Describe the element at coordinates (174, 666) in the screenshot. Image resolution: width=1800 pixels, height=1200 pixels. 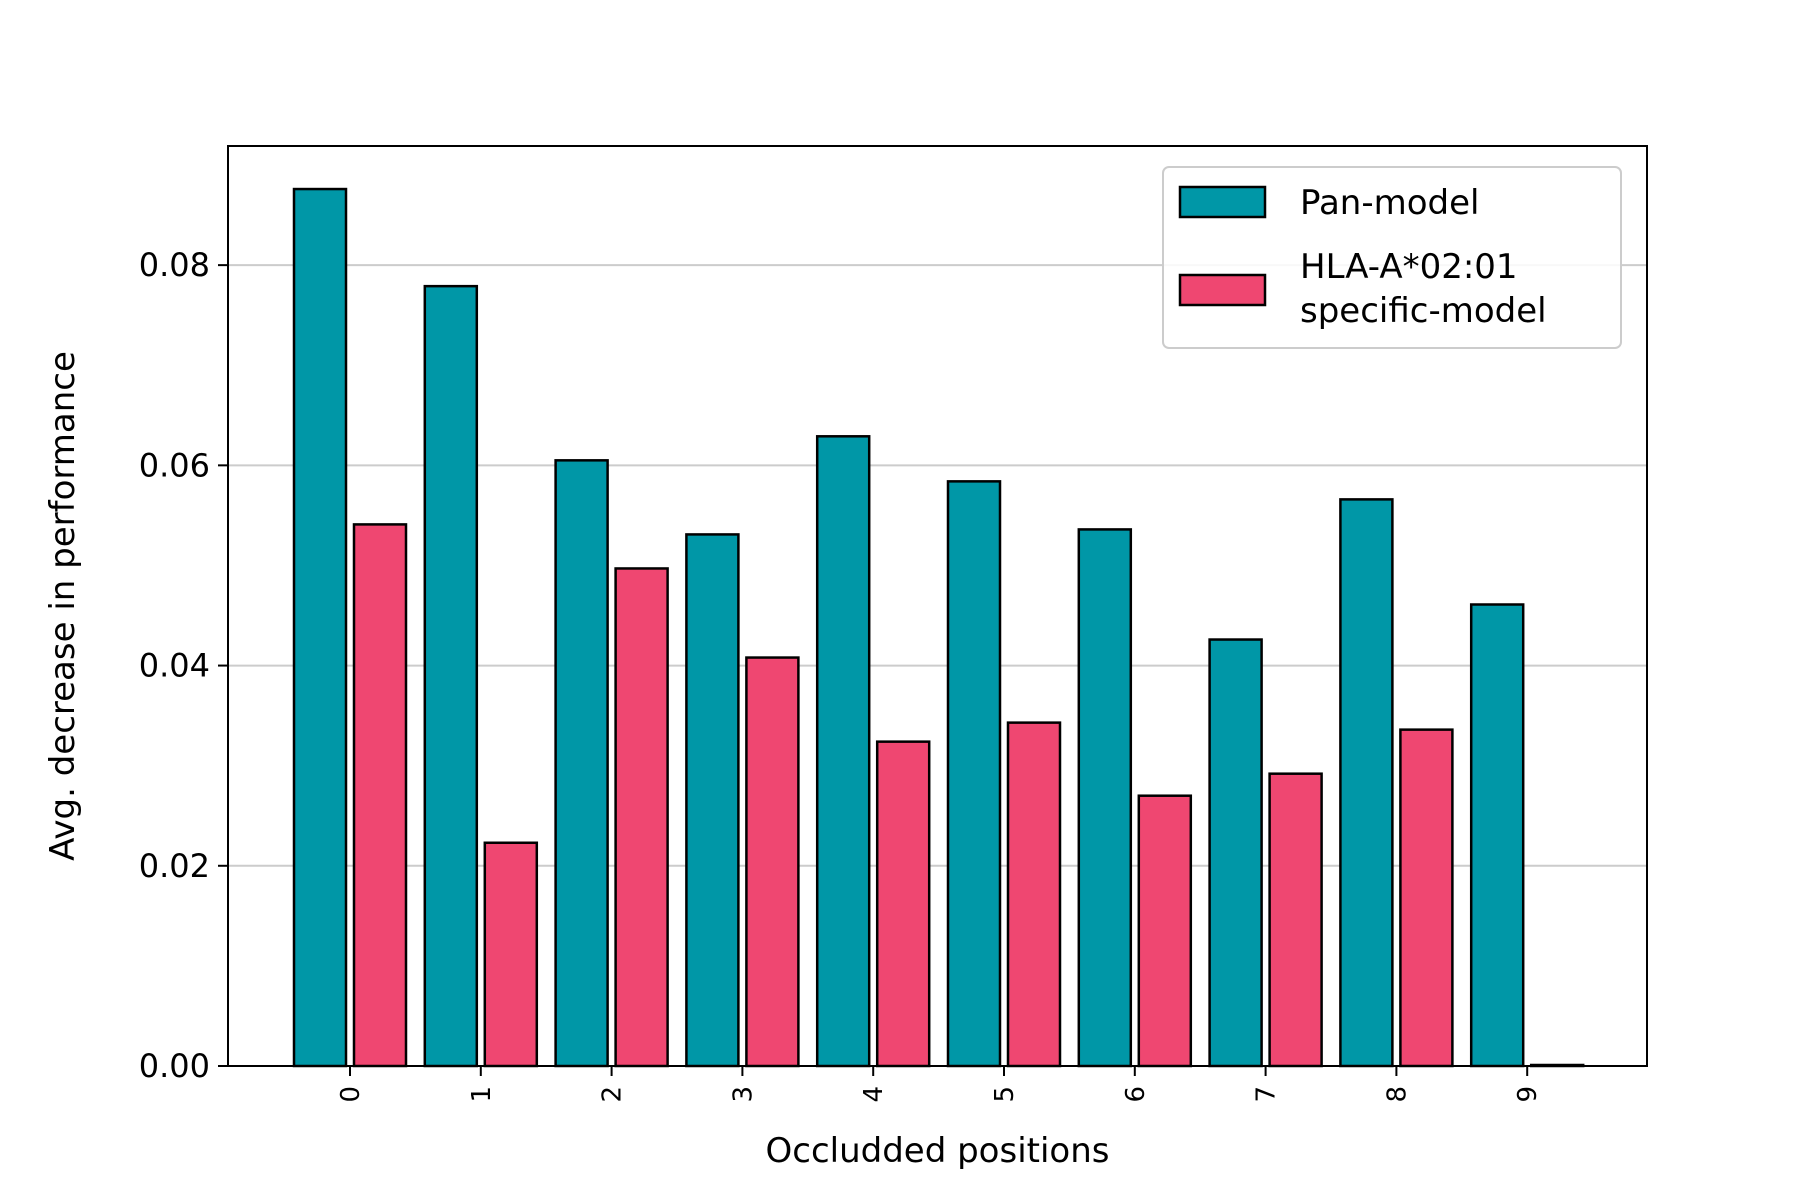
I see `y-tick-label: 0.04` at that location.